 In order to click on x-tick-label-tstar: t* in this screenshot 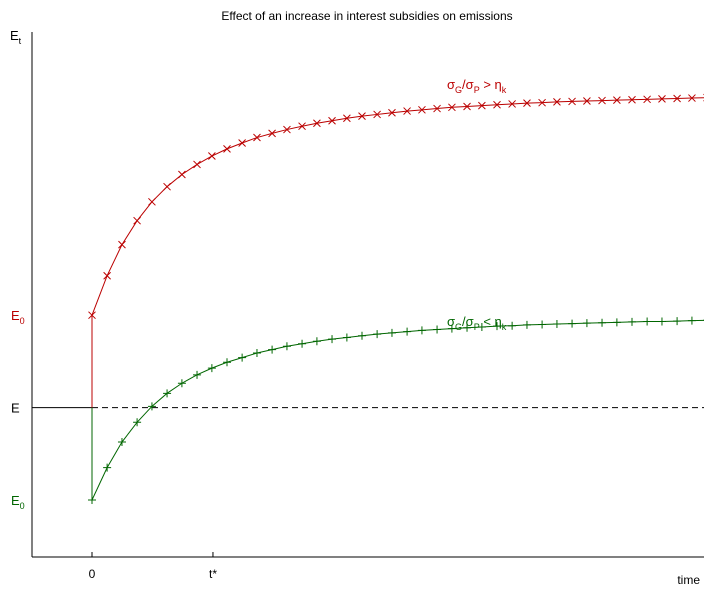, I will do `click(213, 574)`.